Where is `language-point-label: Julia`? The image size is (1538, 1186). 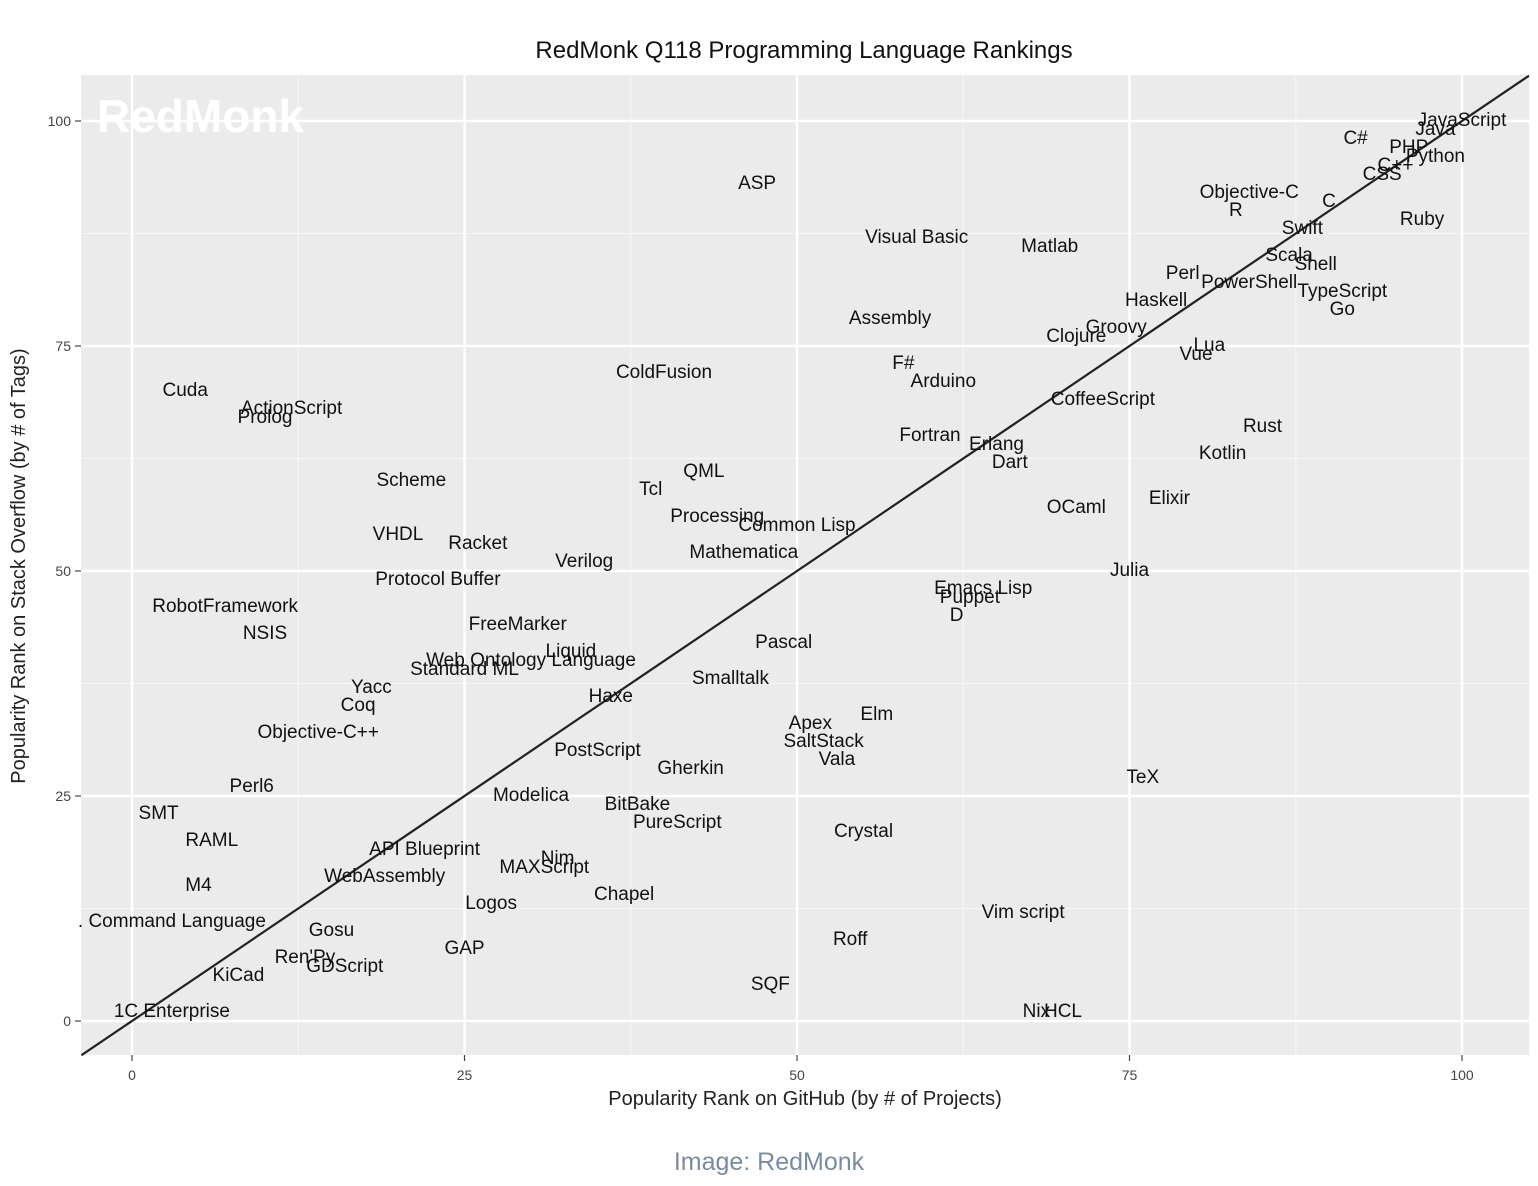
language-point-label: Julia is located at coordinates (1130, 570).